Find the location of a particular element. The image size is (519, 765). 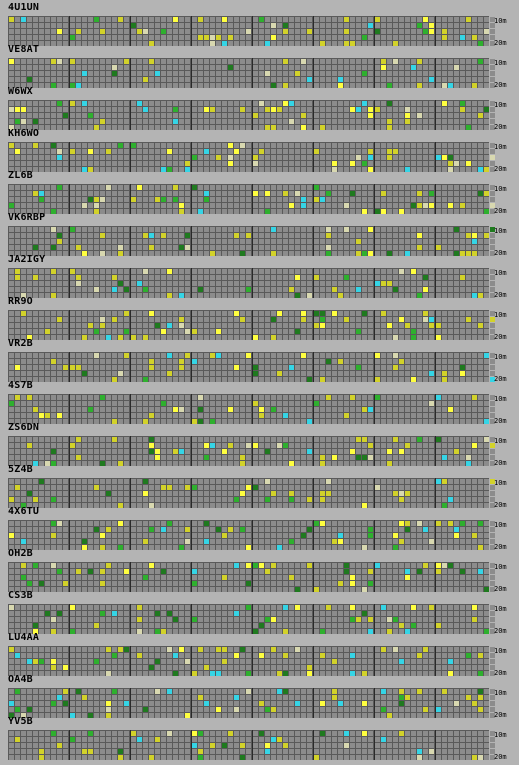

band-label-10m: 10m is located at coordinates (500, 315).